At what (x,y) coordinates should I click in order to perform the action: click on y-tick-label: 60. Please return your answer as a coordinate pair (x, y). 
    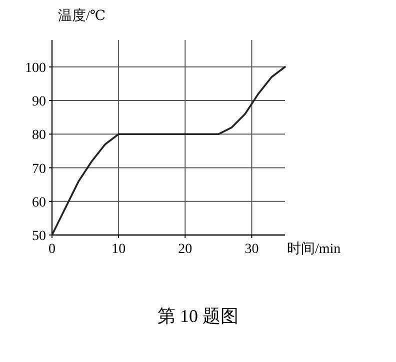
    Looking at the image, I should click on (39, 202).